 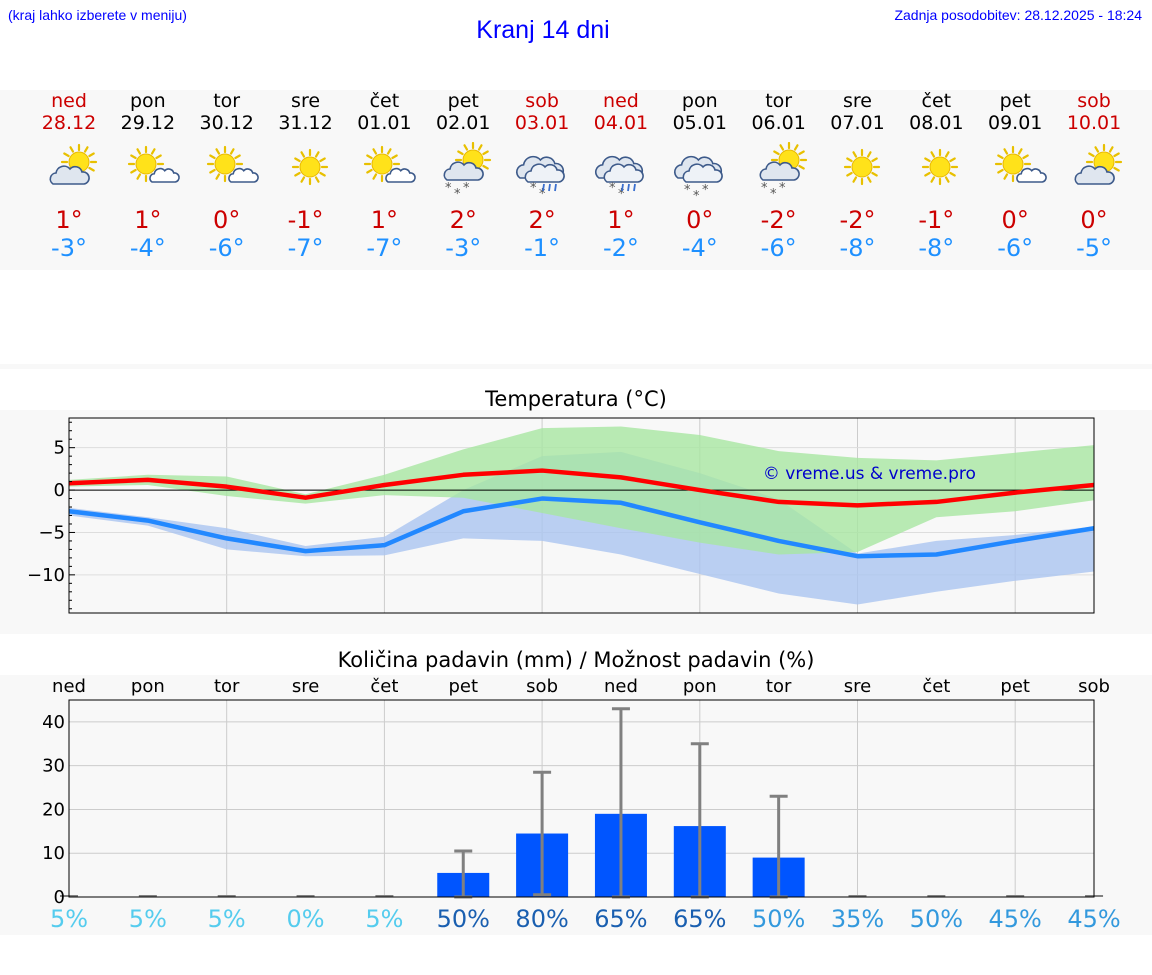 I want to click on precip-day-label: čet, so click(x=384, y=686).